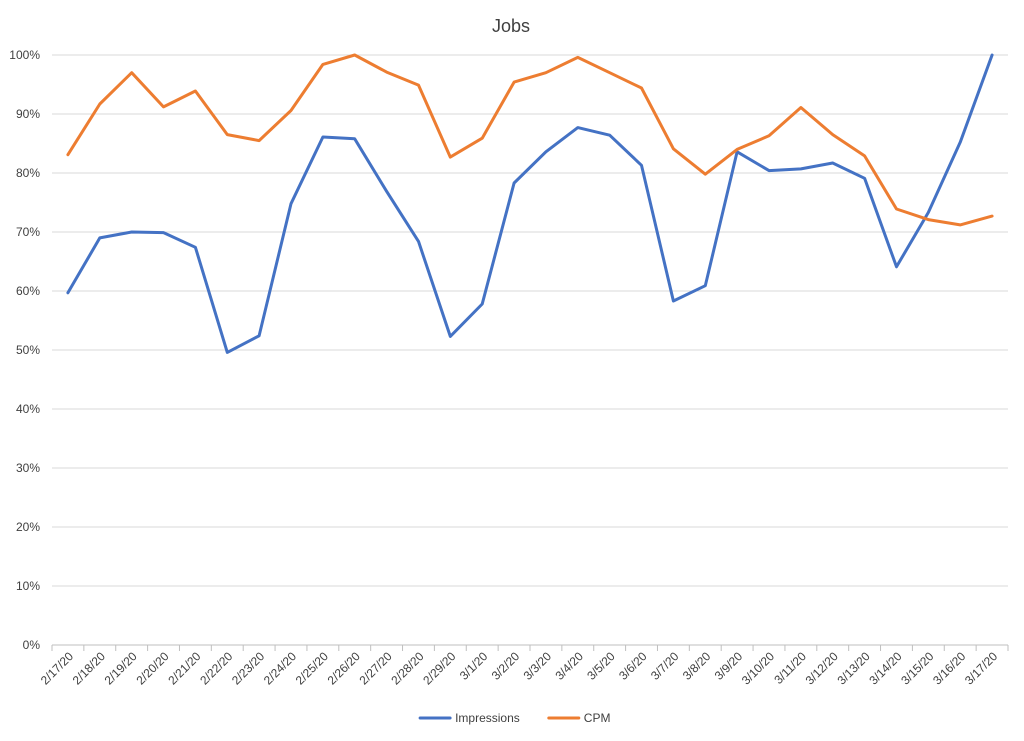 Image resolution: width=1024 pixels, height=741 pixels. Describe the element at coordinates (439, 668) in the screenshot. I see `x-tick-label: 2/29/20` at that location.